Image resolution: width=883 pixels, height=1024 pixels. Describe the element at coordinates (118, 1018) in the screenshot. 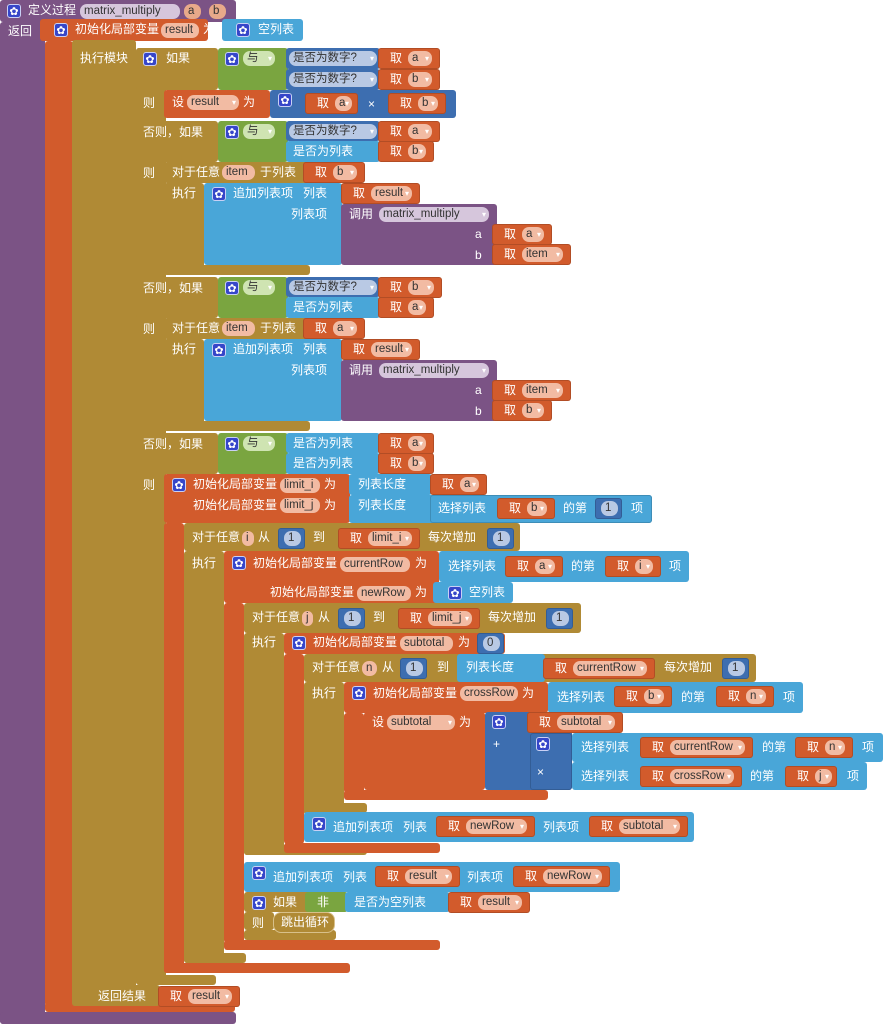

I see `procedure-footer` at that location.